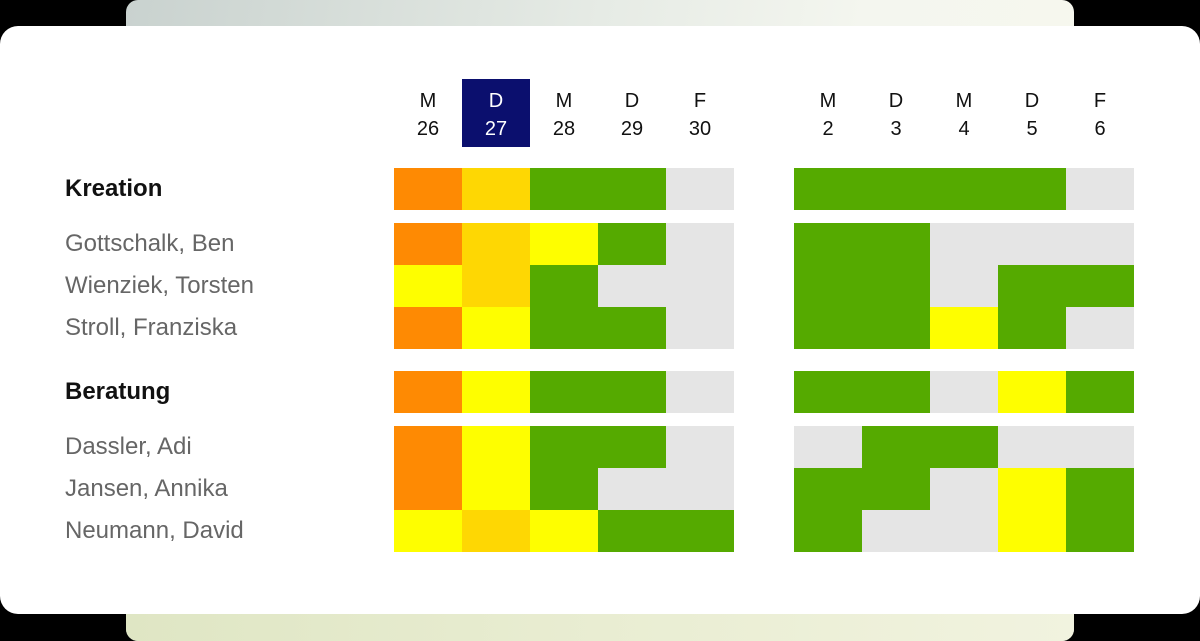  Describe the element at coordinates (564, 113) in the screenshot. I see `day-header-cell: M 28` at that location.